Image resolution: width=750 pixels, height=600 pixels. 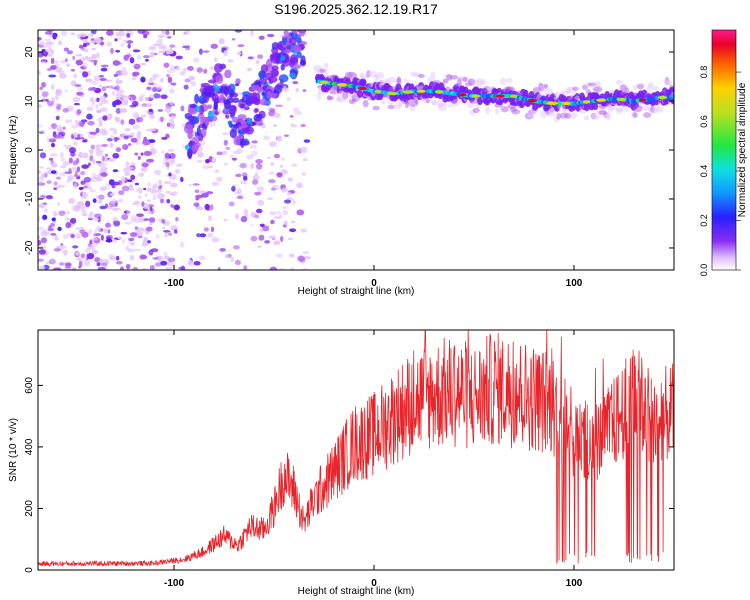 What do you see at coordinates (374, 583) in the screenshot?
I see `x-tick-label: 0` at bounding box center [374, 583].